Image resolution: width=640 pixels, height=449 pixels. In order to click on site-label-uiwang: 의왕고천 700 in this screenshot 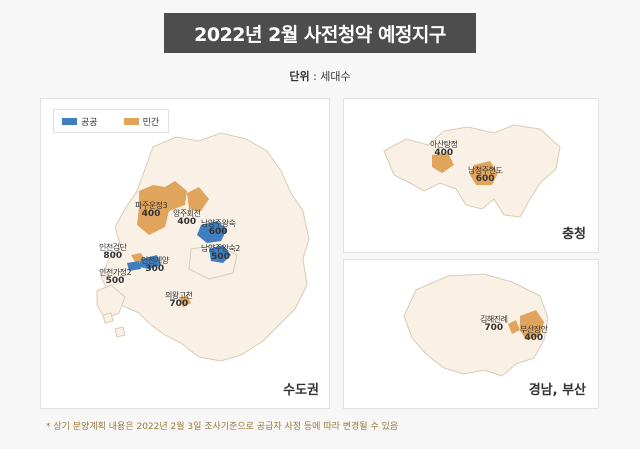, I will do `click(179, 300)`.